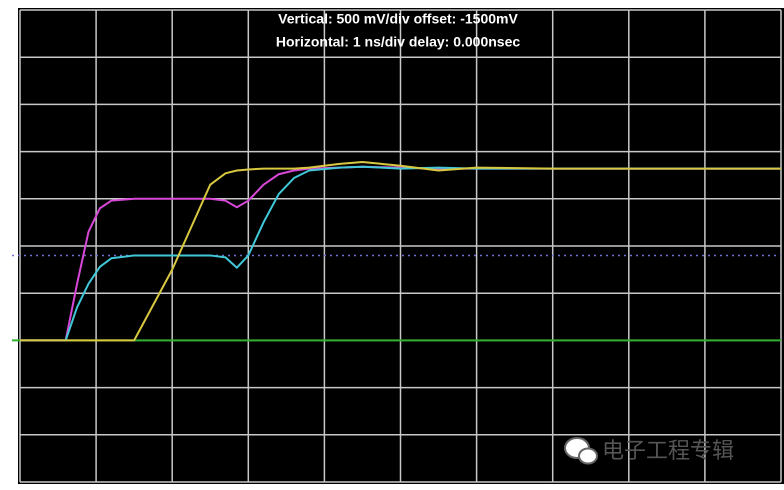  I want to click on watermark-icon, so click(581, 451).